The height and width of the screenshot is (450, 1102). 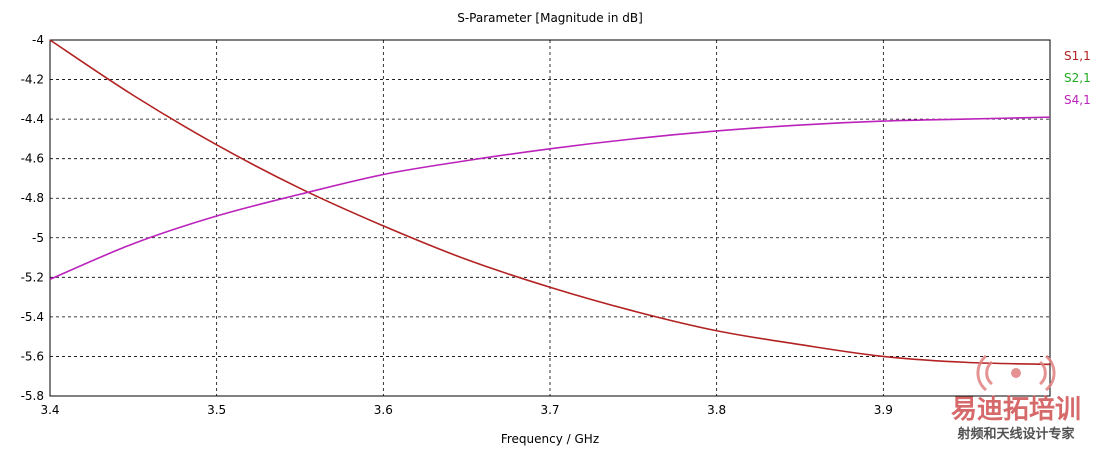 What do you see at coordinates (38, 40) in the screenshot?
I see `y-tick-label: -4` at bounding box center [38, 40].